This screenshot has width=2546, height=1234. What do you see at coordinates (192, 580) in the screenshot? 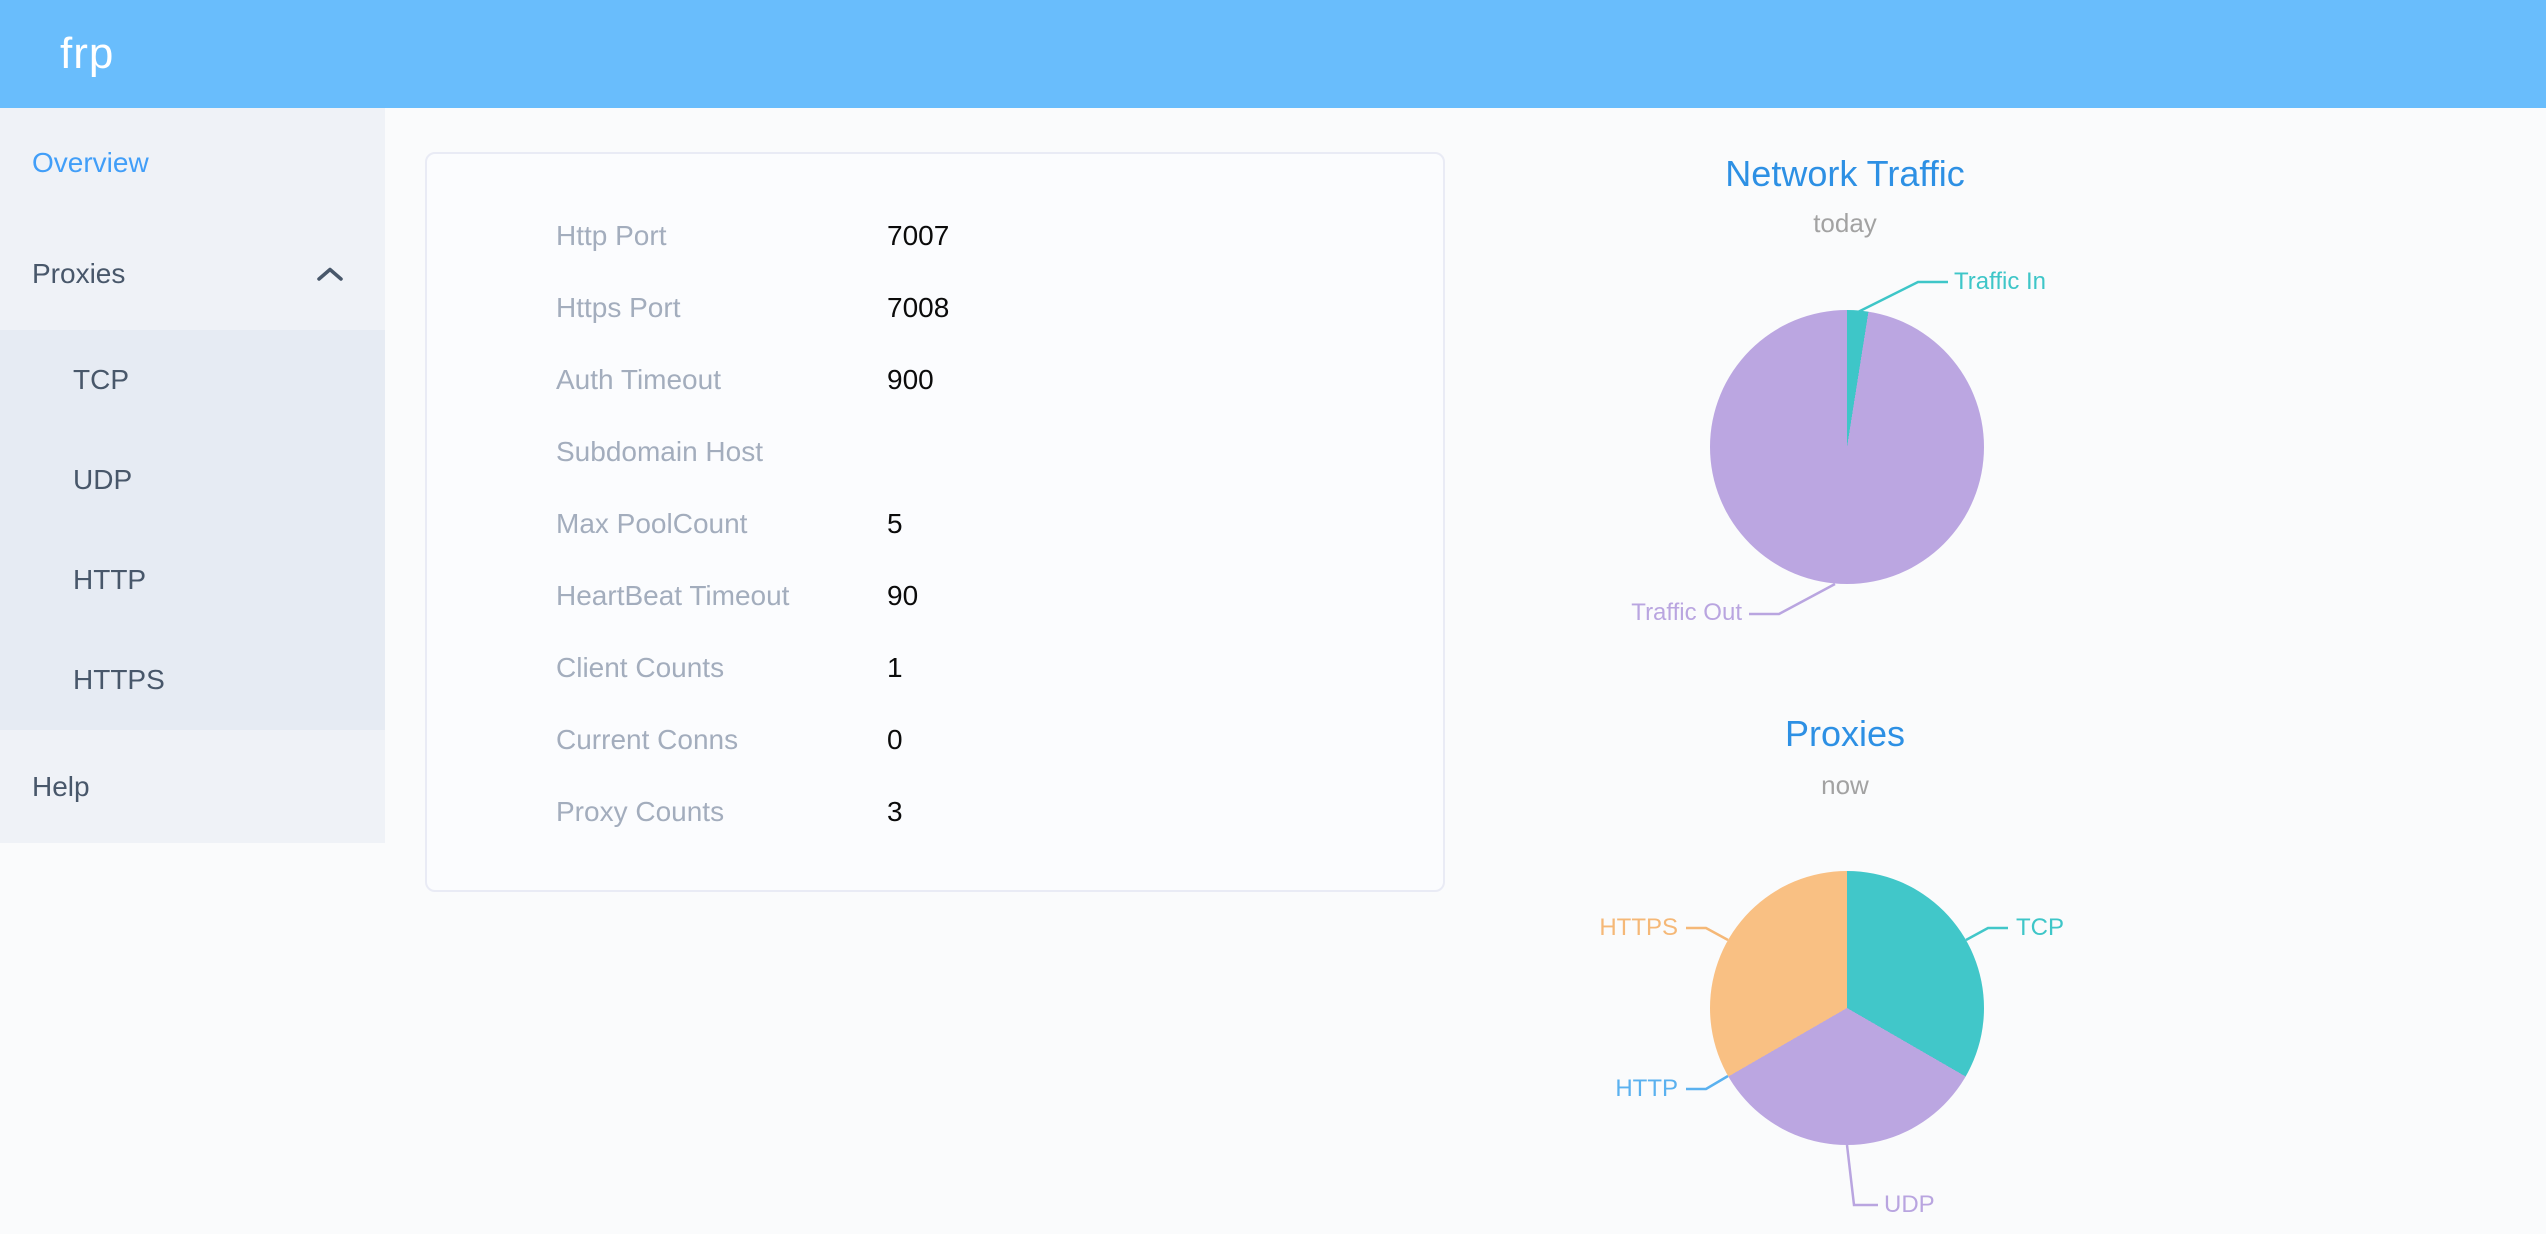
I see `sidebar-item-http: HTTP` at bounding box center [192, 580].